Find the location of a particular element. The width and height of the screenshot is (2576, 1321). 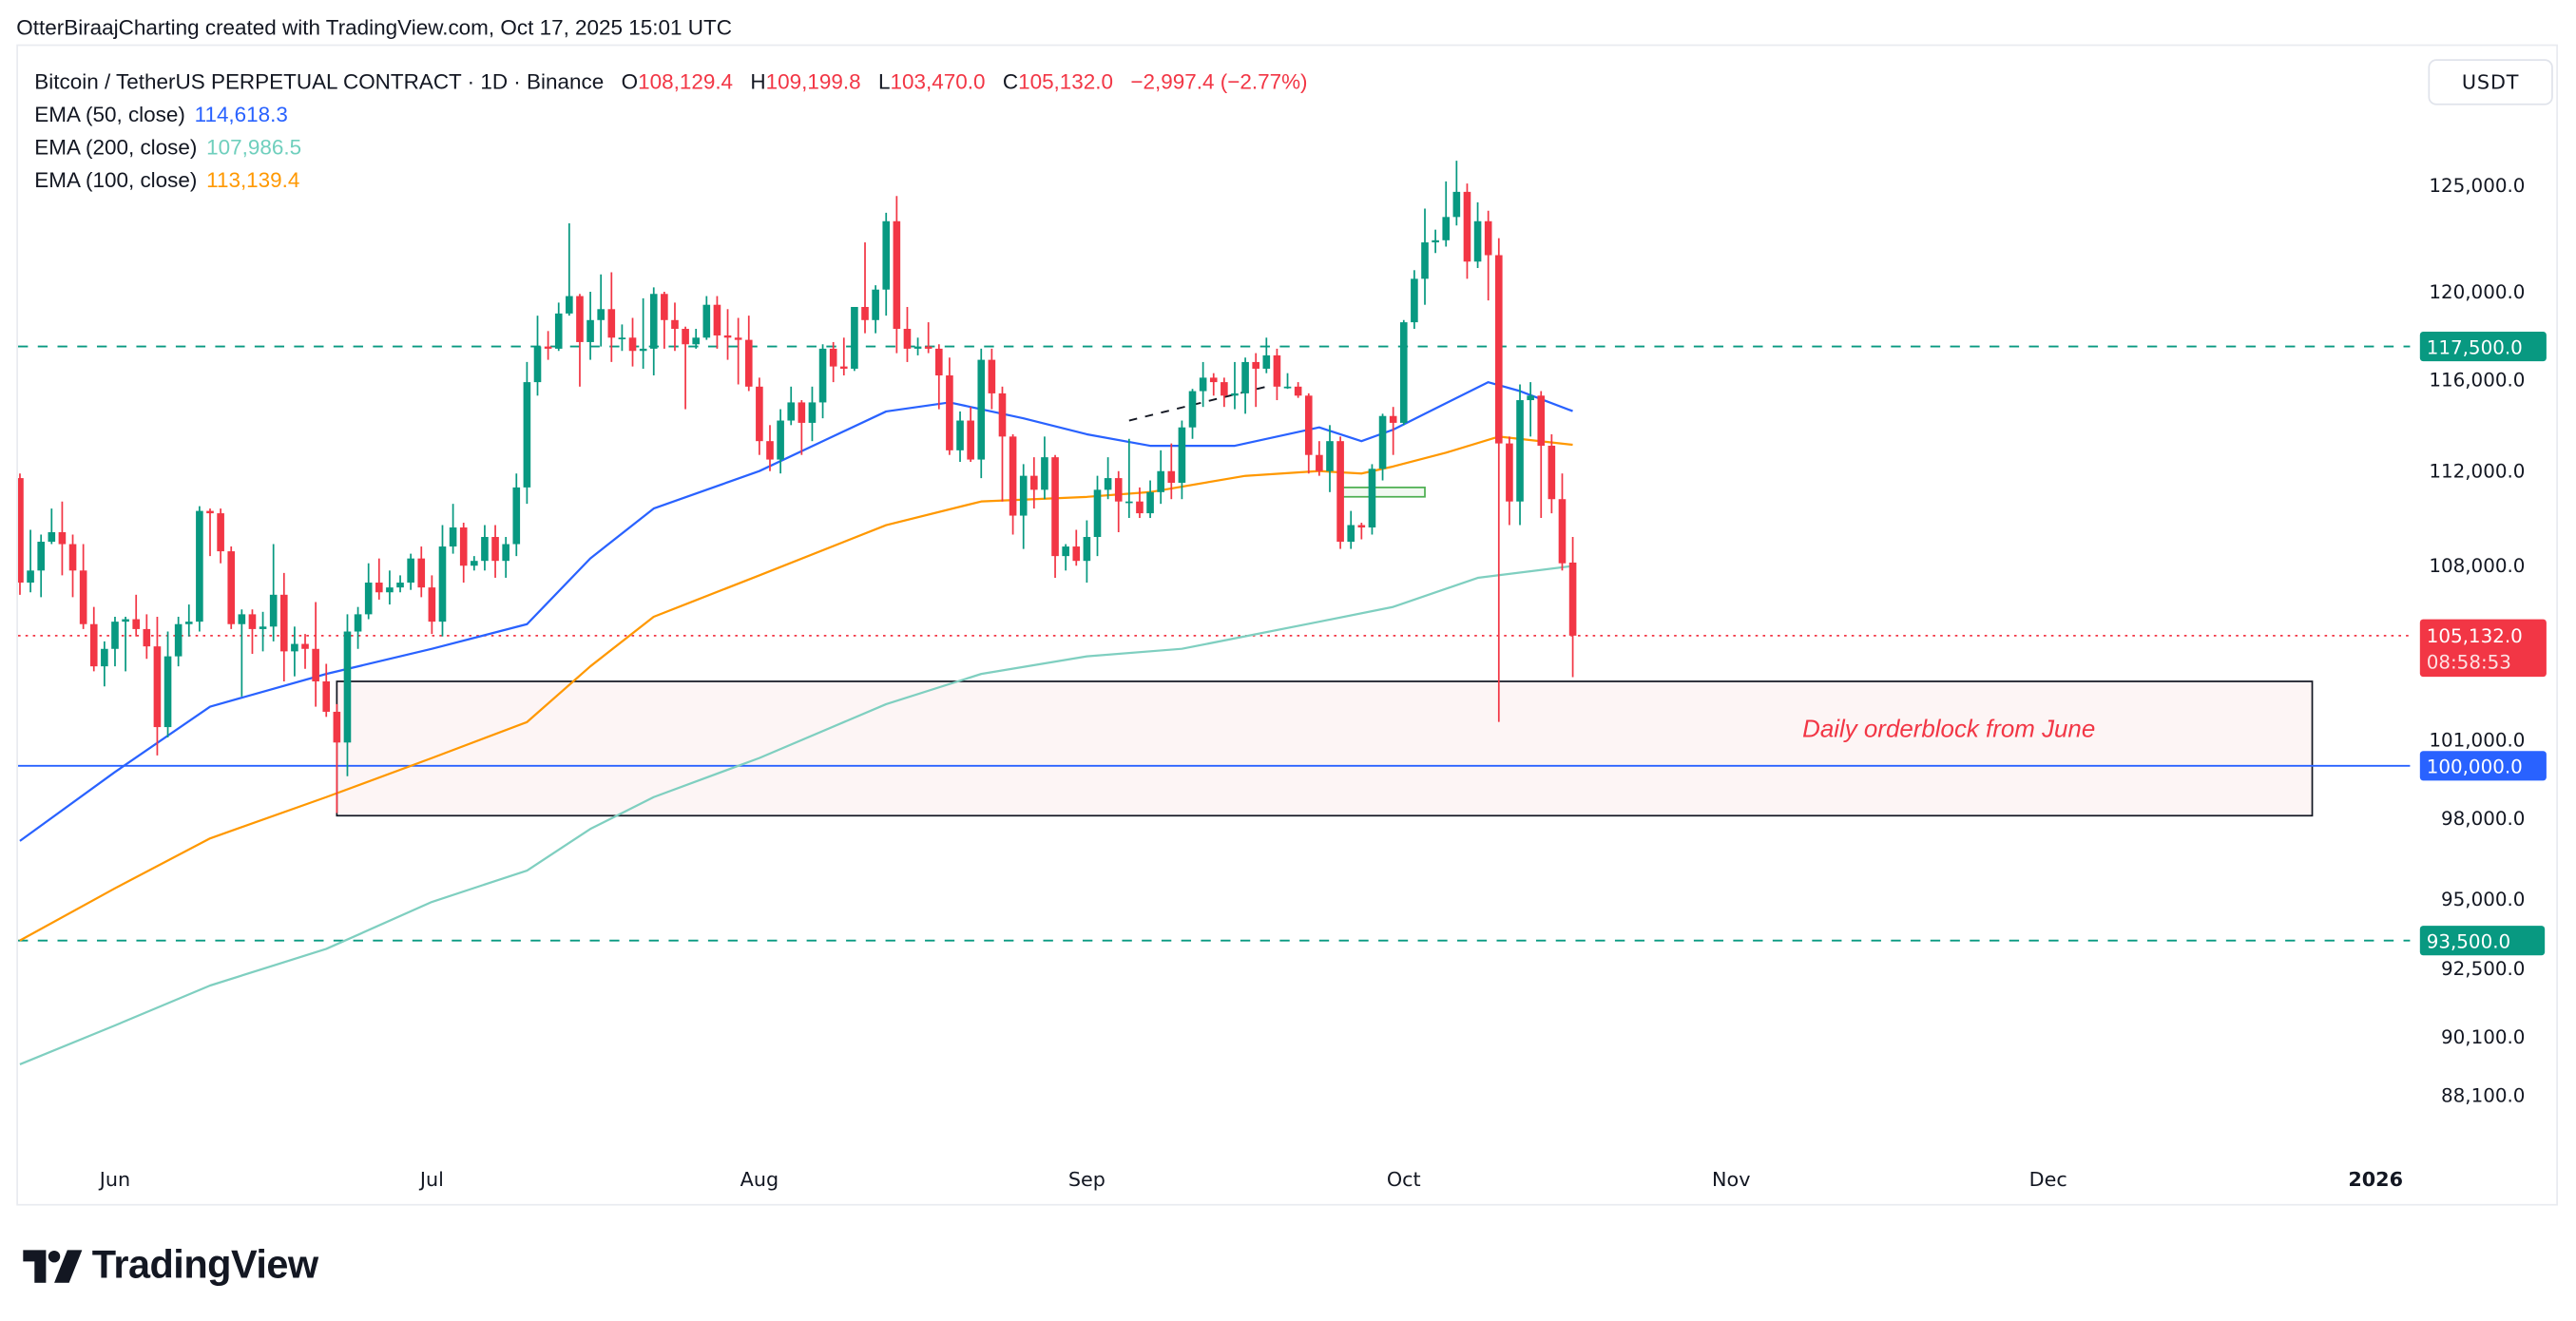

indicator-label: EMA (50, close) is located at coordinates (109, 114).